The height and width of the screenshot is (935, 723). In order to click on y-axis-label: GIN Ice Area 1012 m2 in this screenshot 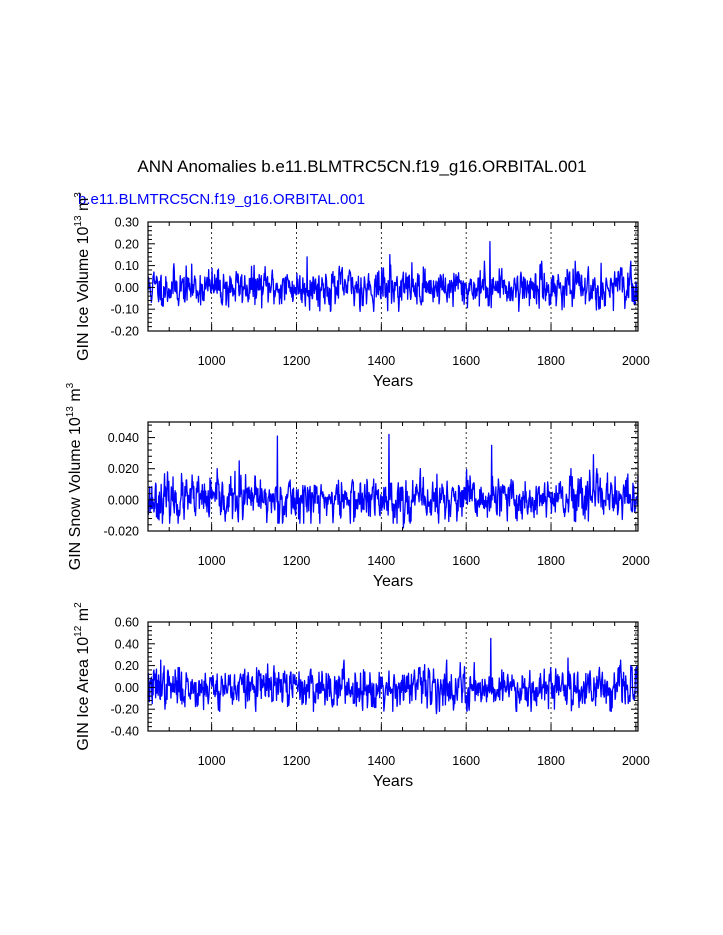, I will do `click(82, 676)`.